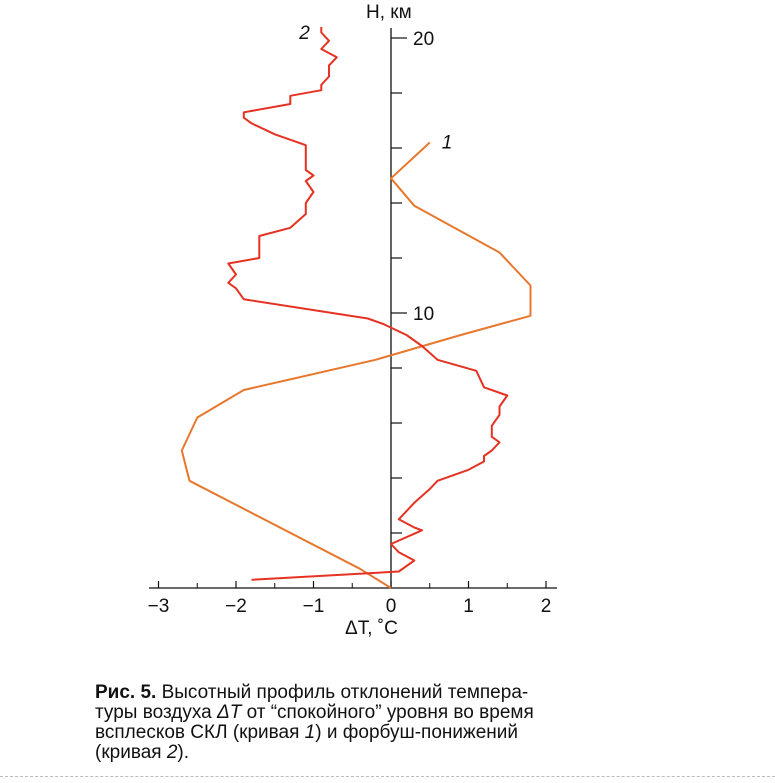  I want to click on x-tick-label: 2, so click(546, 606).